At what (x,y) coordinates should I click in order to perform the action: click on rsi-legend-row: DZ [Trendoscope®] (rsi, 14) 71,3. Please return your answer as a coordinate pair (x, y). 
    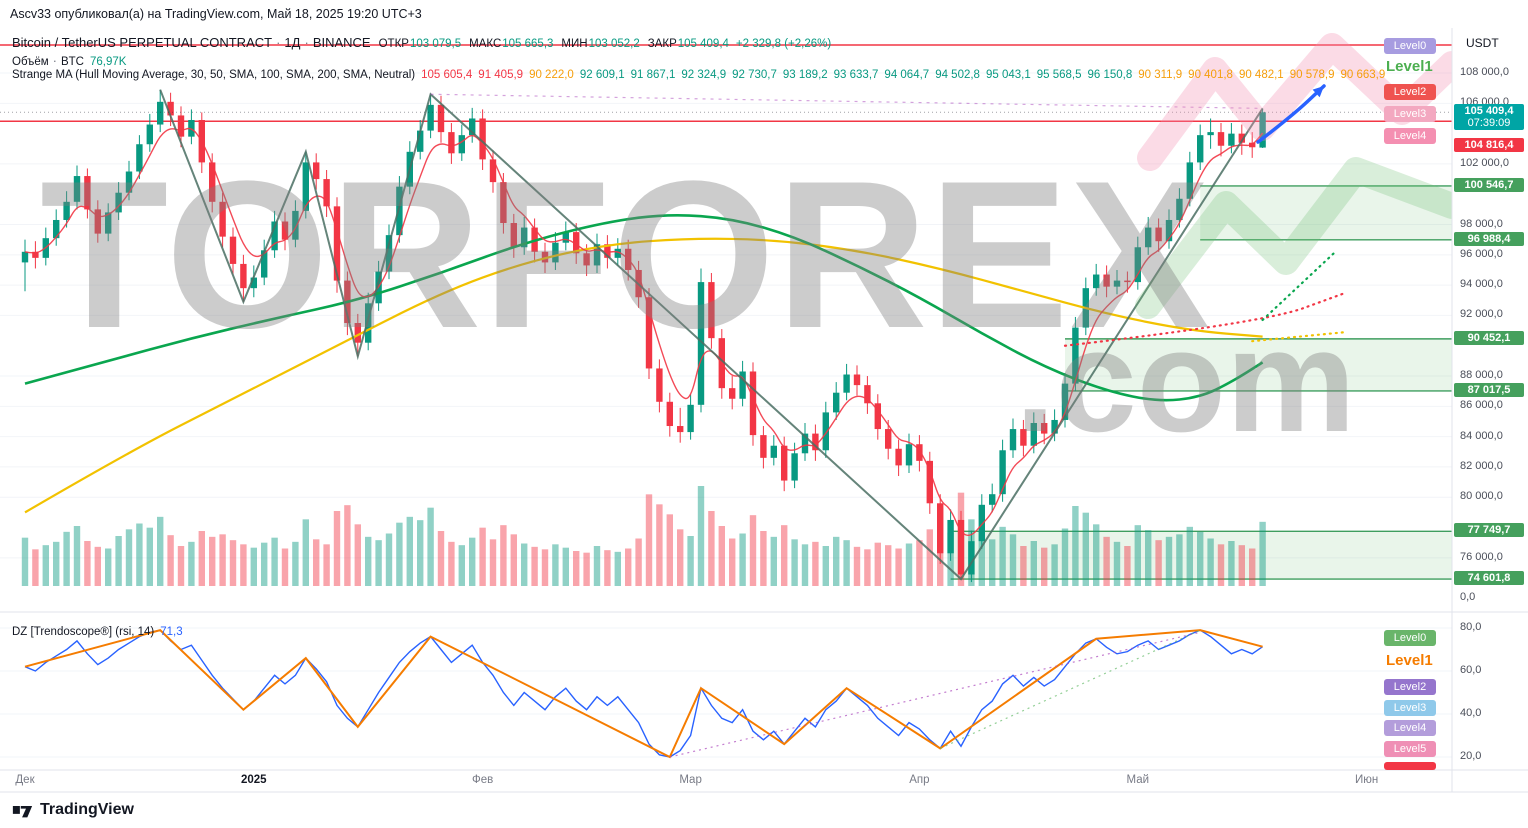
    Looking at the image, I should click on (97, 632).